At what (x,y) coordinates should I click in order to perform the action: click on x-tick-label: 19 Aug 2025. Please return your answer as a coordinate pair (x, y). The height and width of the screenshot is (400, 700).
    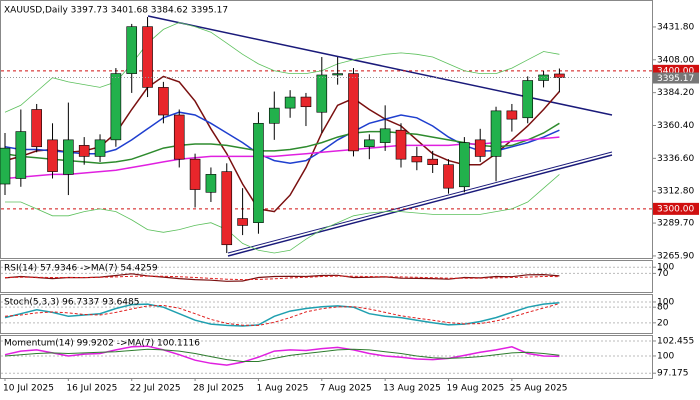
    Looking at the image, I should click on (476, 389).